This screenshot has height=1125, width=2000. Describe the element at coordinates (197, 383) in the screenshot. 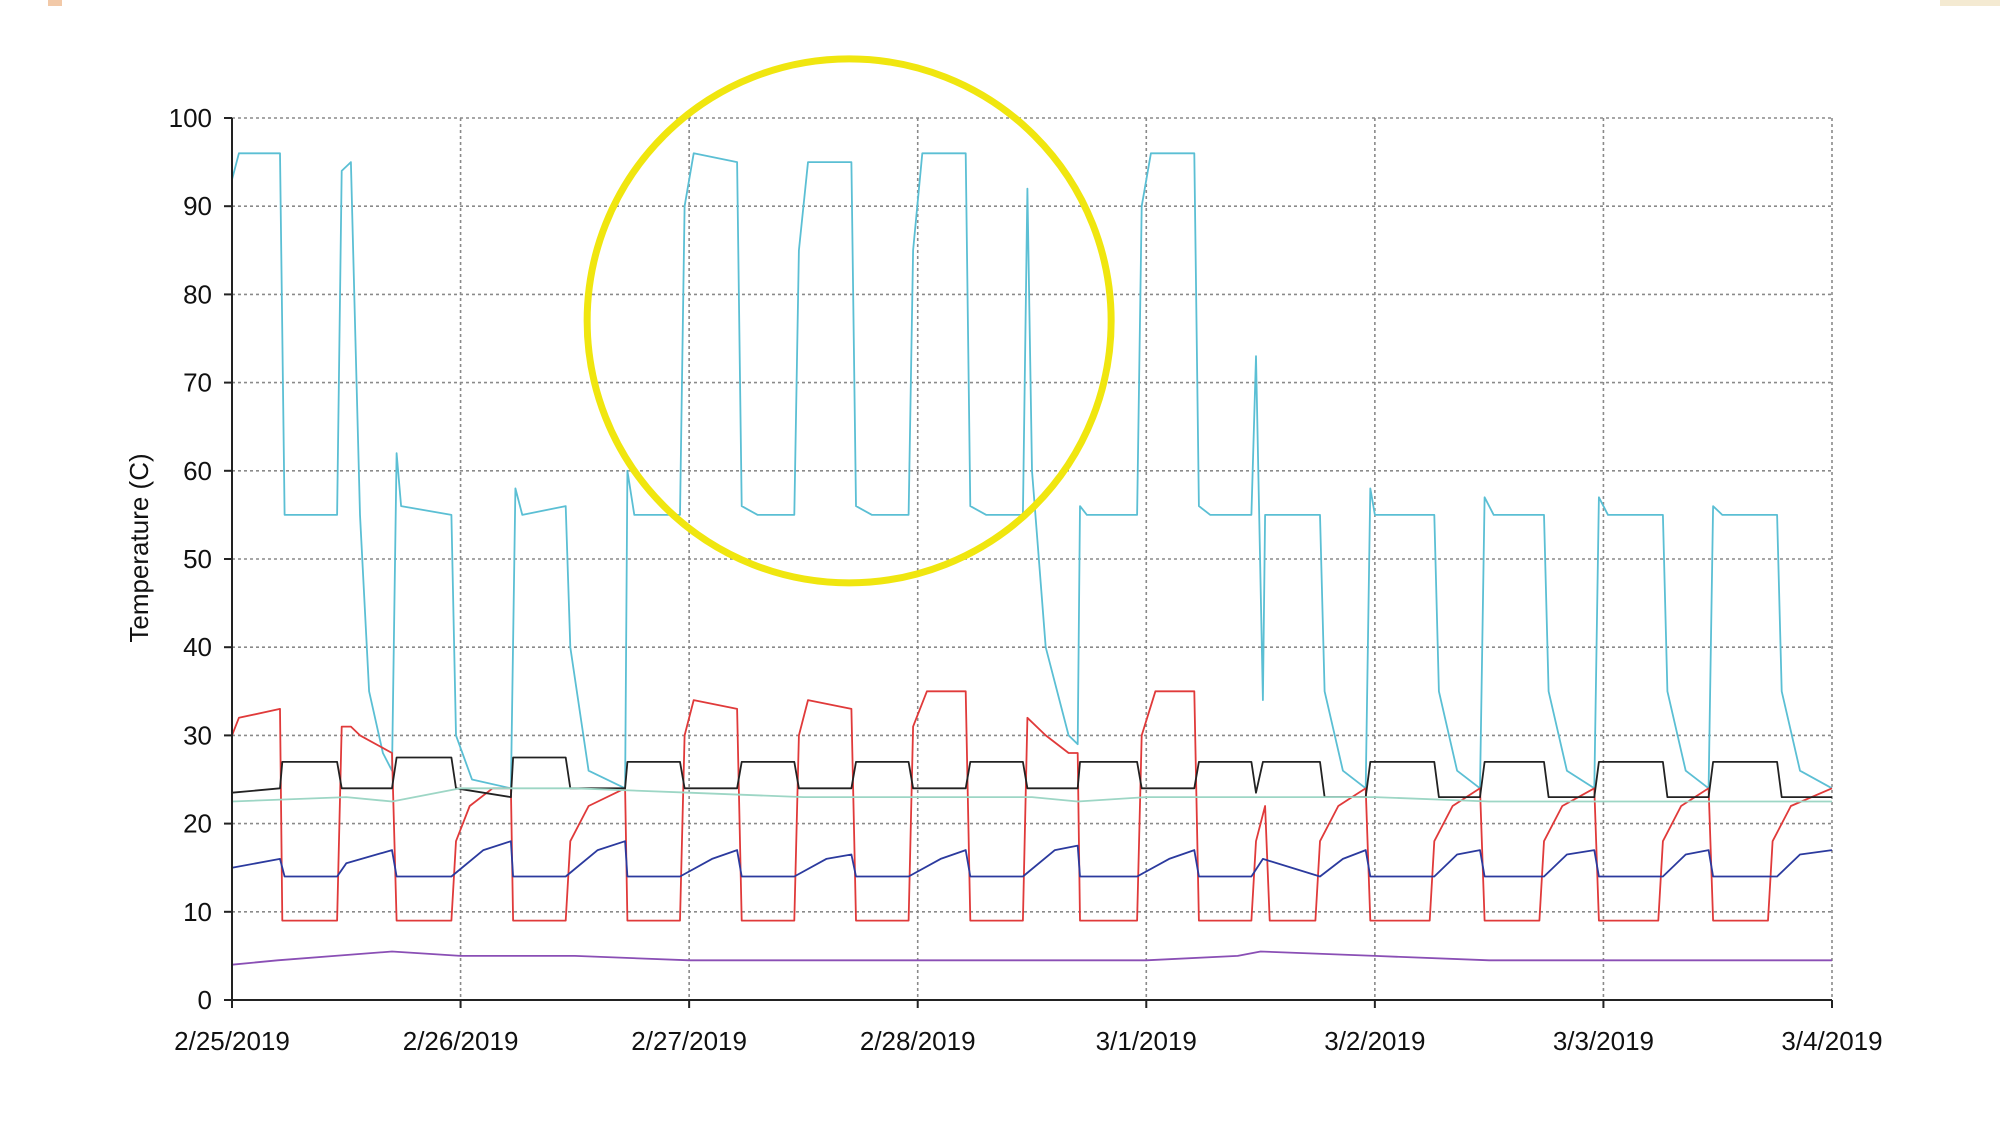

I see `y-tick-label-70: 70` at that location.